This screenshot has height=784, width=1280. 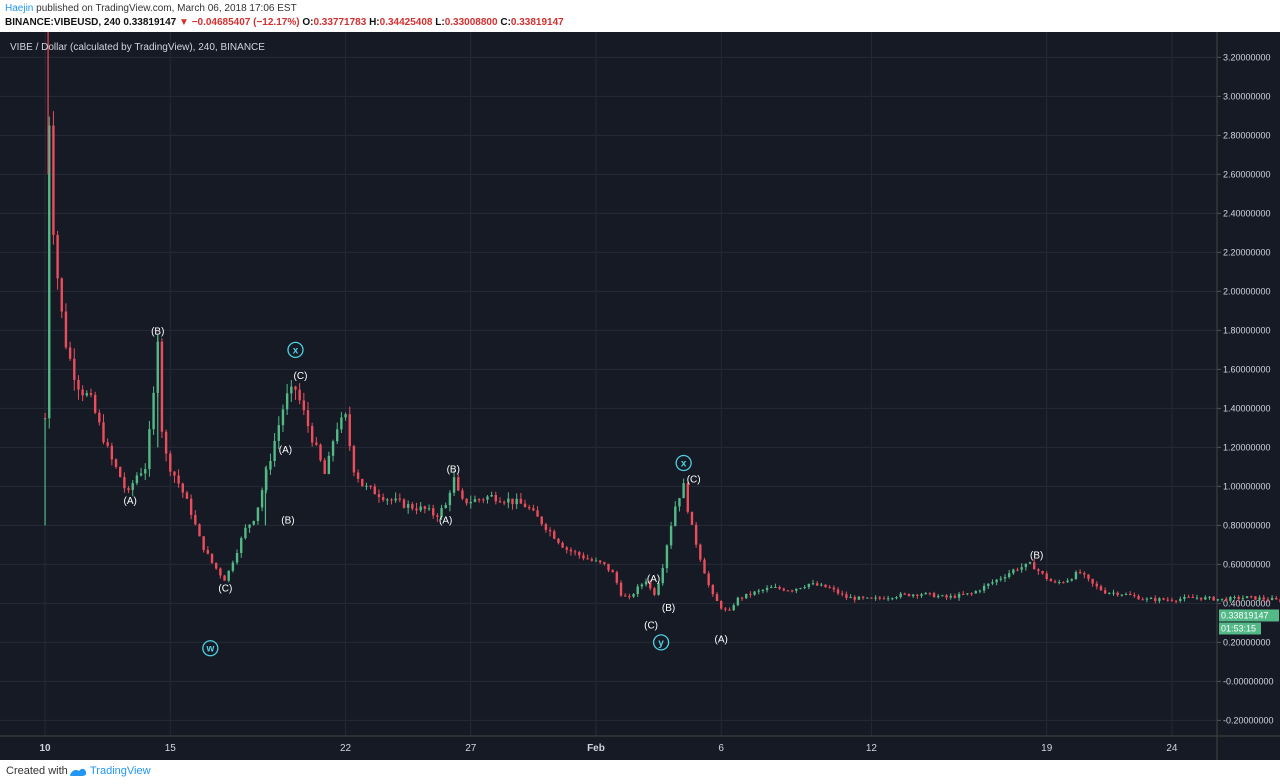 I want to click on y-tick-label: 1.80000000, so click(x=1247, y=330).